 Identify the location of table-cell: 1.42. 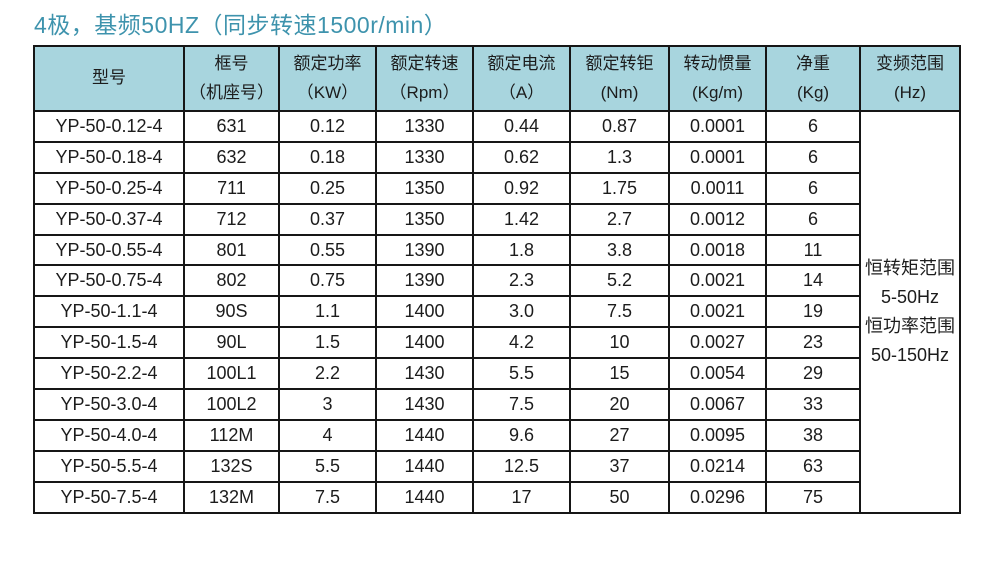
(521, 219).